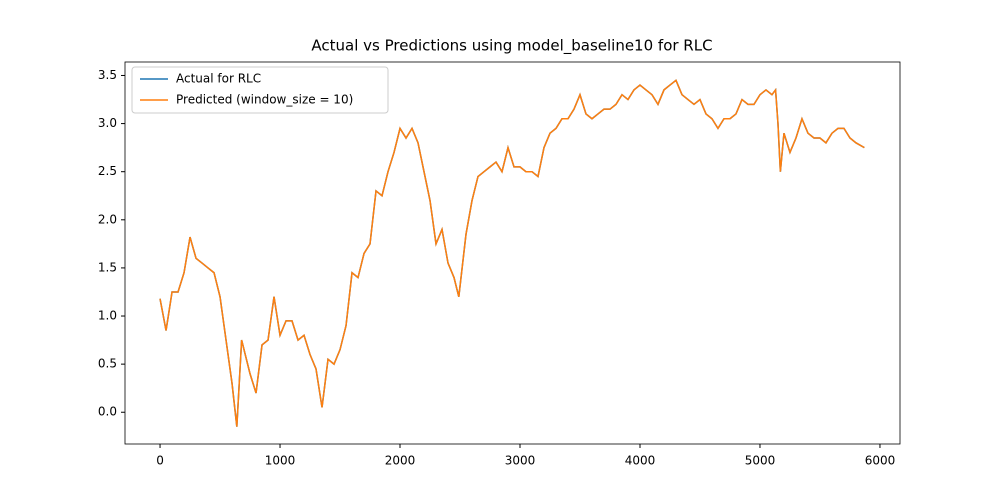  I want to click on x-tick-label: 5000, so click(760, 461).